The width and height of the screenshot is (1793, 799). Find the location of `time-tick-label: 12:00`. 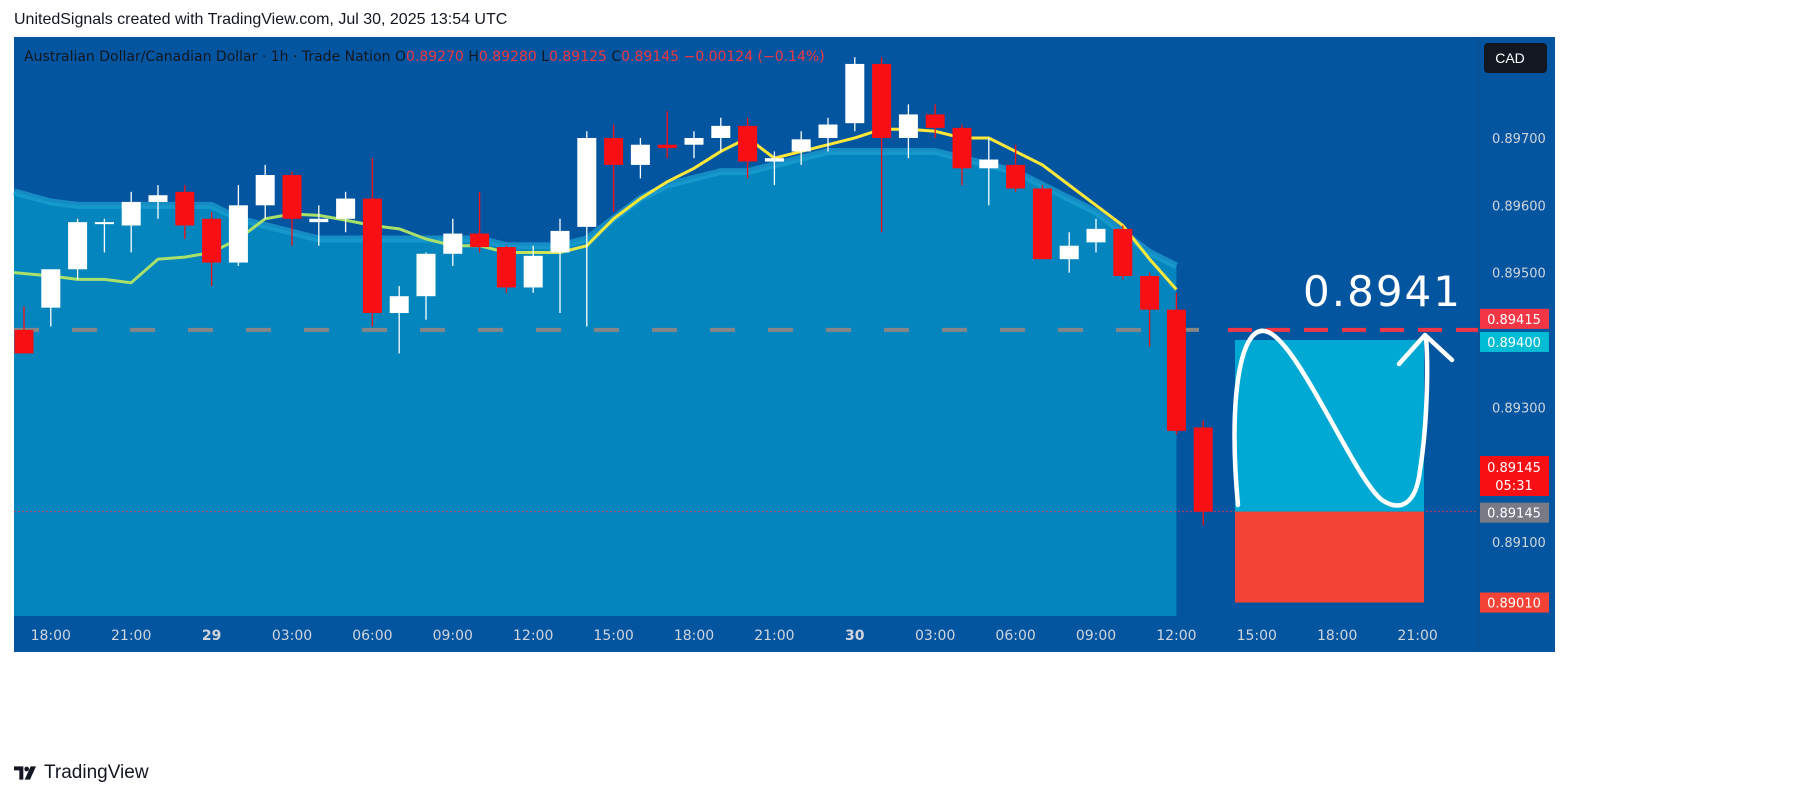

time-tick-label: 12:00 is located at coordinates (1176, 636).